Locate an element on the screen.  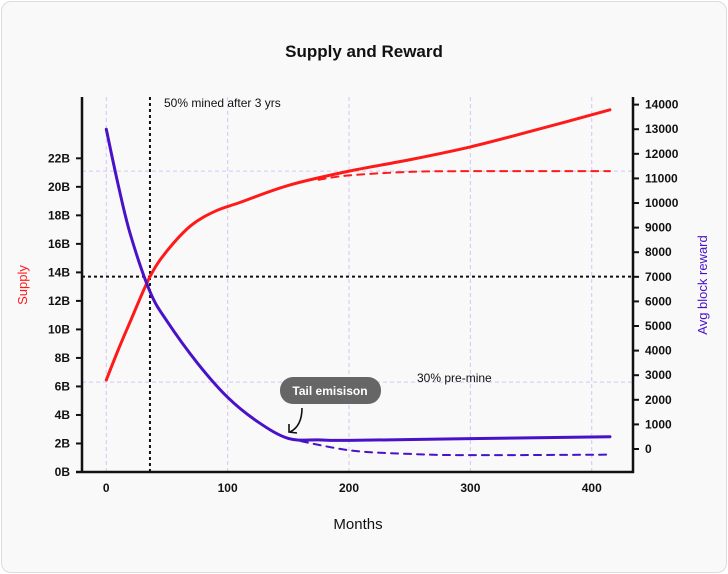
right-tick-label: 2000 is located at coordinates (658, 400).